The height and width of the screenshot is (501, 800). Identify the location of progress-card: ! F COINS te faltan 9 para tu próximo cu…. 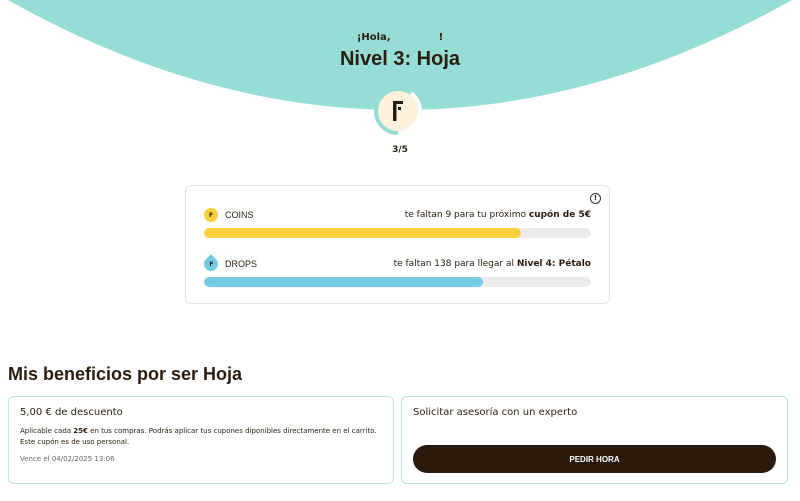
(397, 244).